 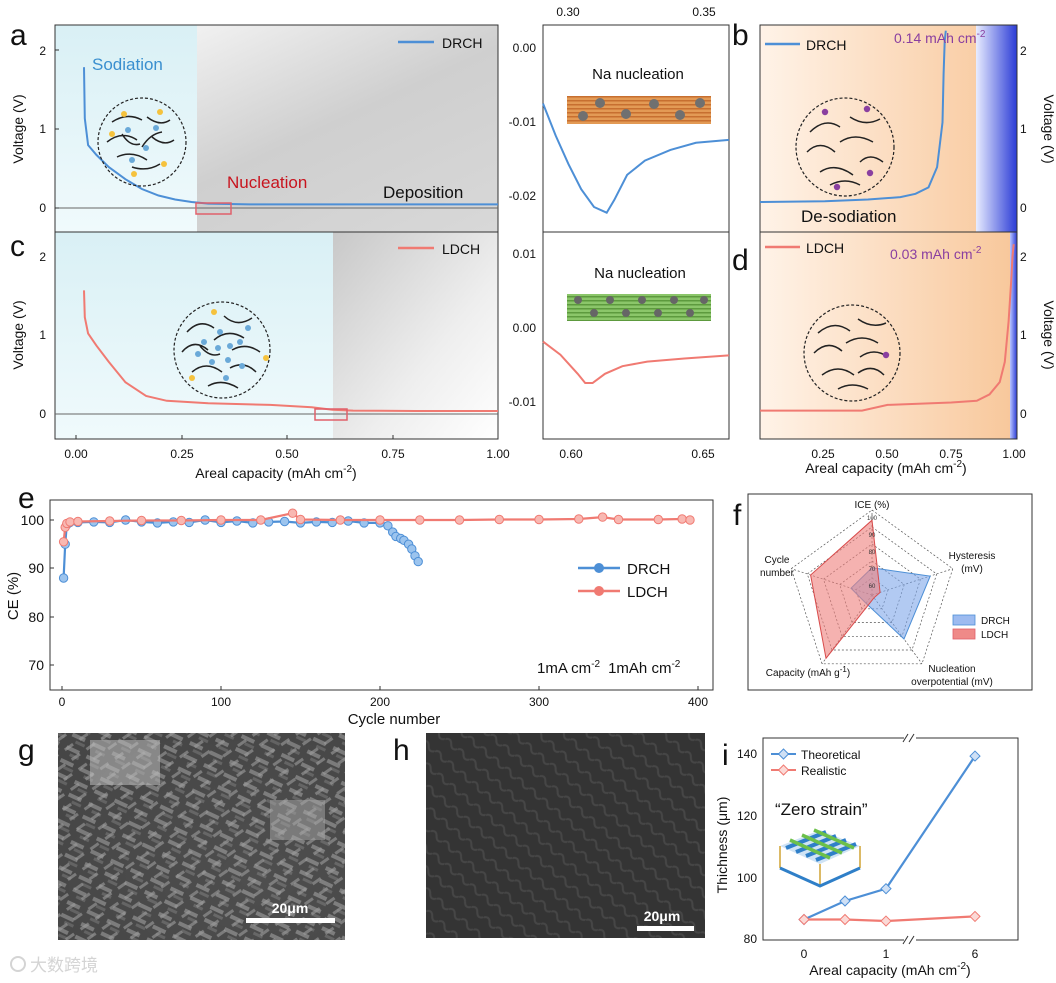 What do you see at coordinates (722, 845) in the screenshot?
I see `panel-i-ylabel: Thichness (μm)` at bounding box center [722, 845].